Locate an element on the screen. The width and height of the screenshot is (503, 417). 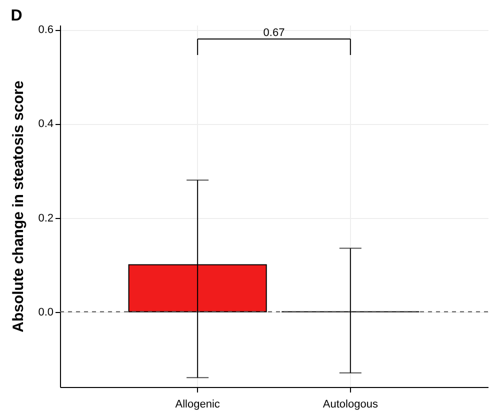
y-tick-label: 0.6 is located at coordinates (46, 30).